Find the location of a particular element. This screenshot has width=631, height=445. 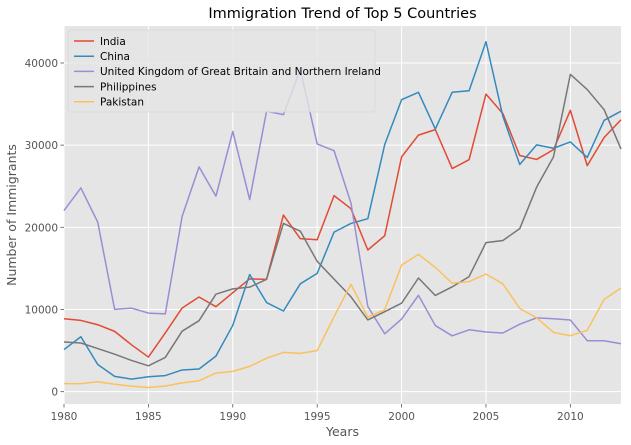

x-tick-label: 2010 is located at coordinates (570, 417).